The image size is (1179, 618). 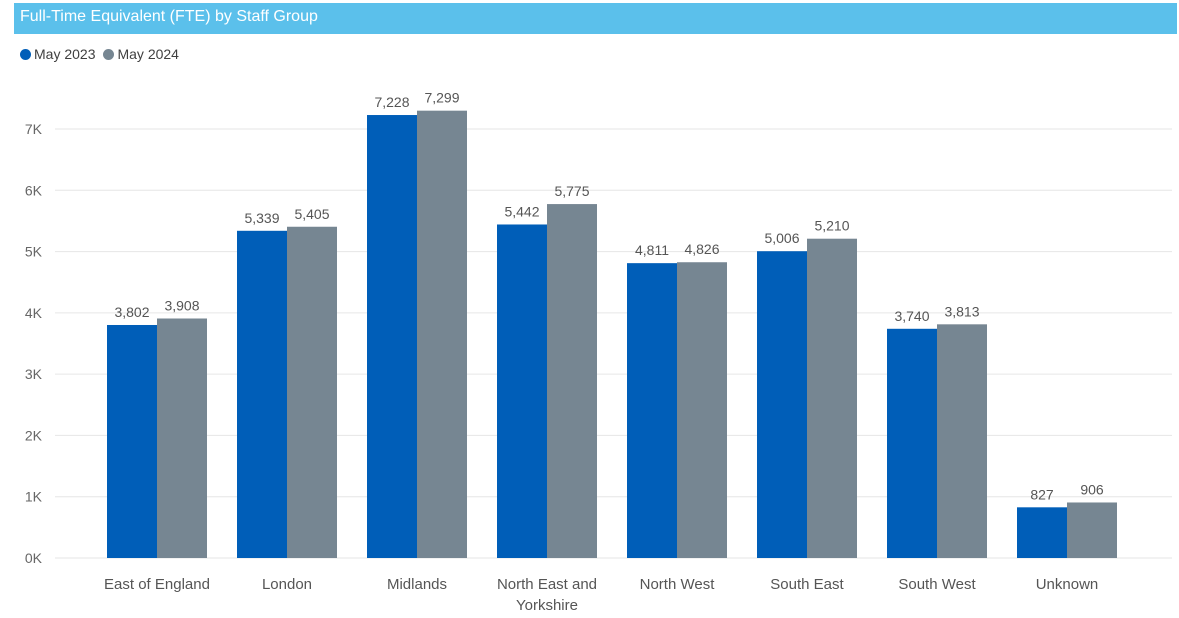 What do you see at coordinates (109, 54) in the screenshot?
I see `legend-marker-may-2024` at bounding box center [109, 54].